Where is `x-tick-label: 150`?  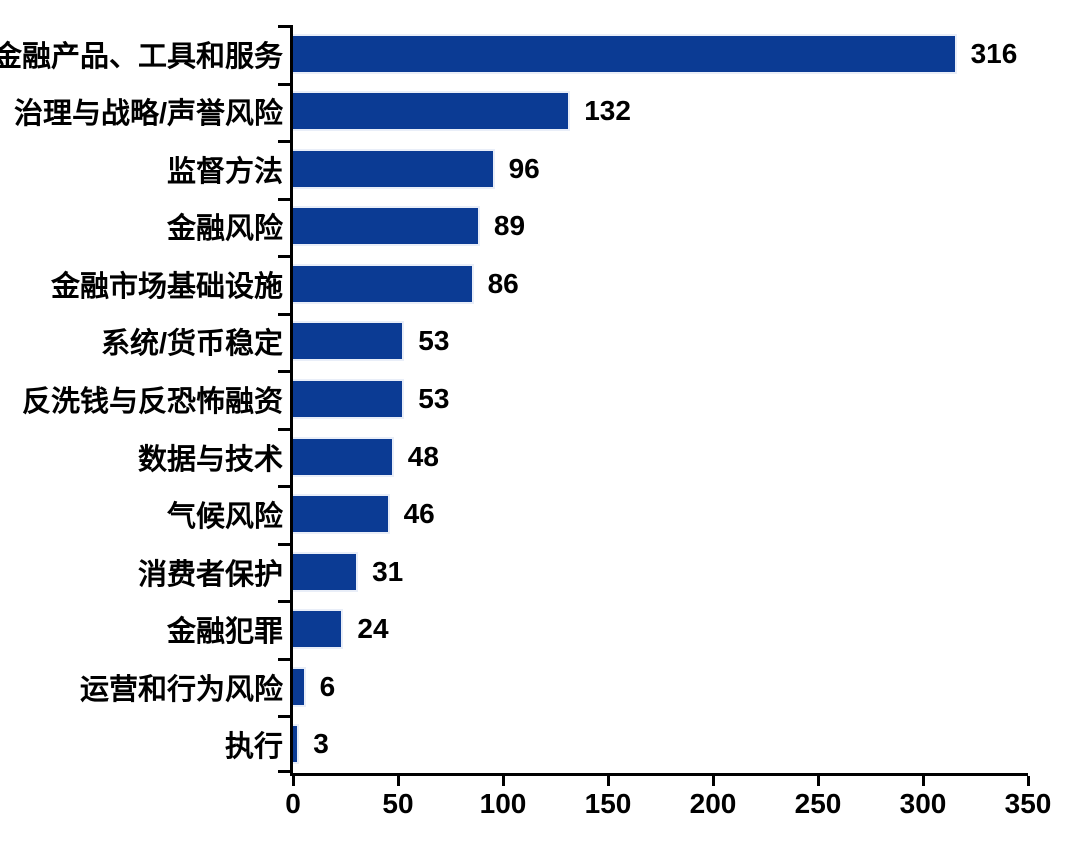
x-tick-label: 150 is located at coordinates (608, 803).